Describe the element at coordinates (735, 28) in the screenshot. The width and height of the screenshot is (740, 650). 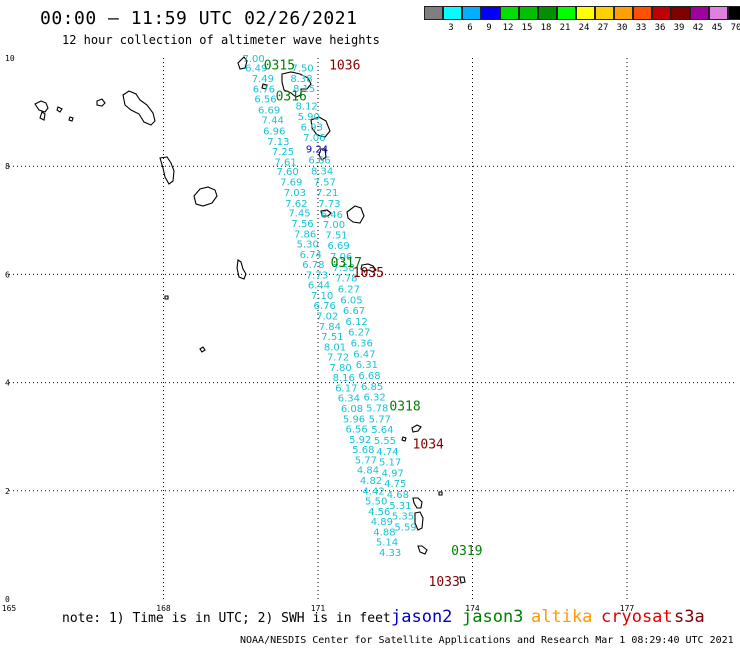
I see `colorbar-tick-label: 70` at that location.